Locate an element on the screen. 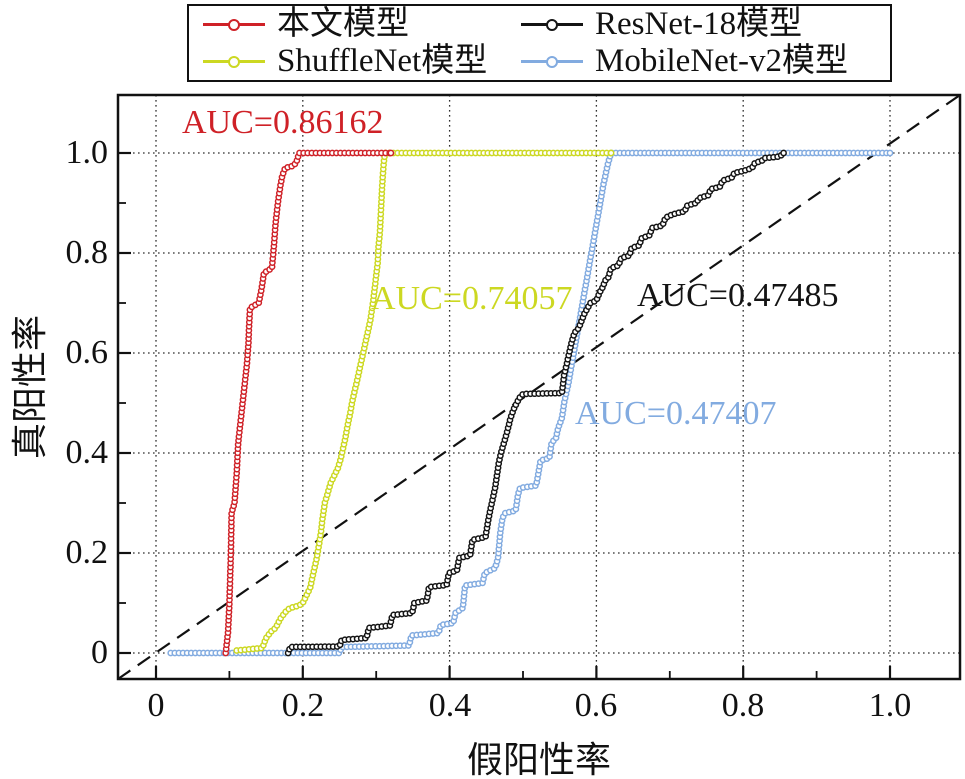  legend-item-shufflenet: ShuffleNet模型 is located at coordinates (362, 61).